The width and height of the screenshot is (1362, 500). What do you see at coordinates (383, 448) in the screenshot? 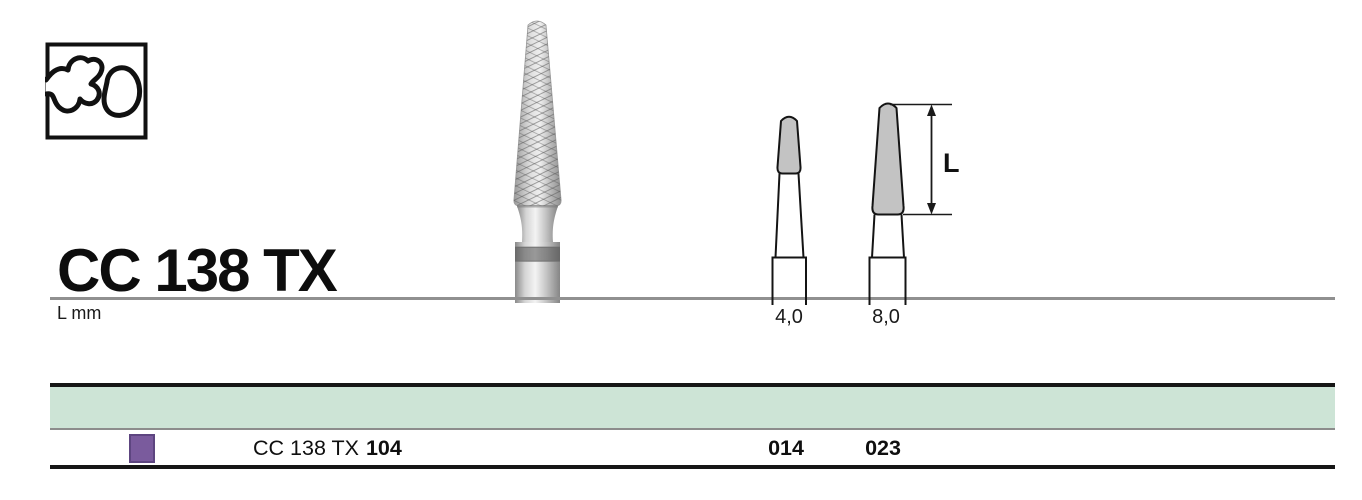
I see `shank-code: 104` at bounding box center [383, 448].